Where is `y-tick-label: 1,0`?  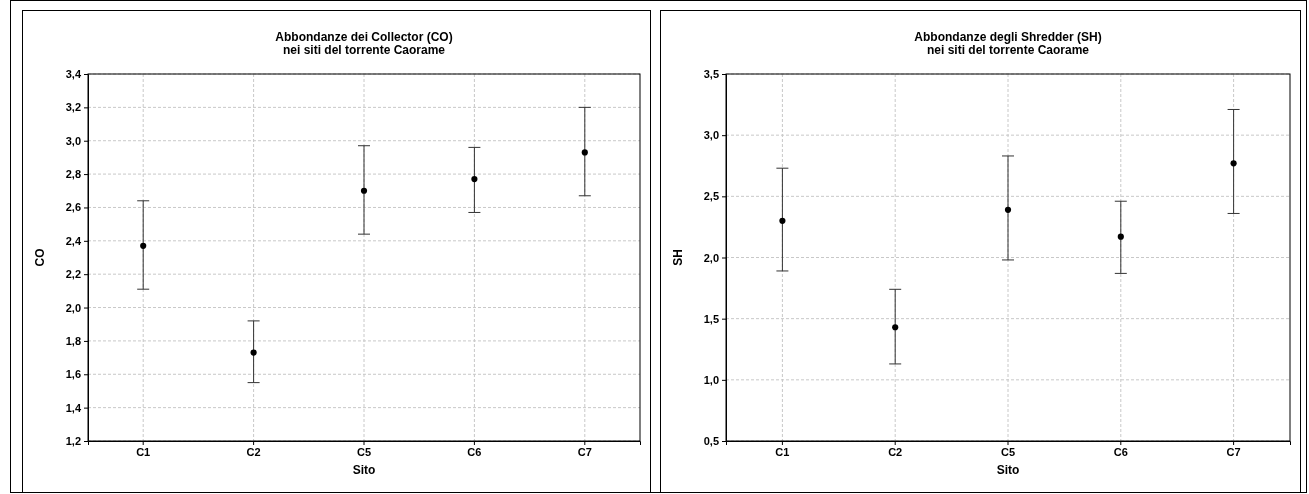 y-tick-label: 1,0 is located at coordinates (711, 379).